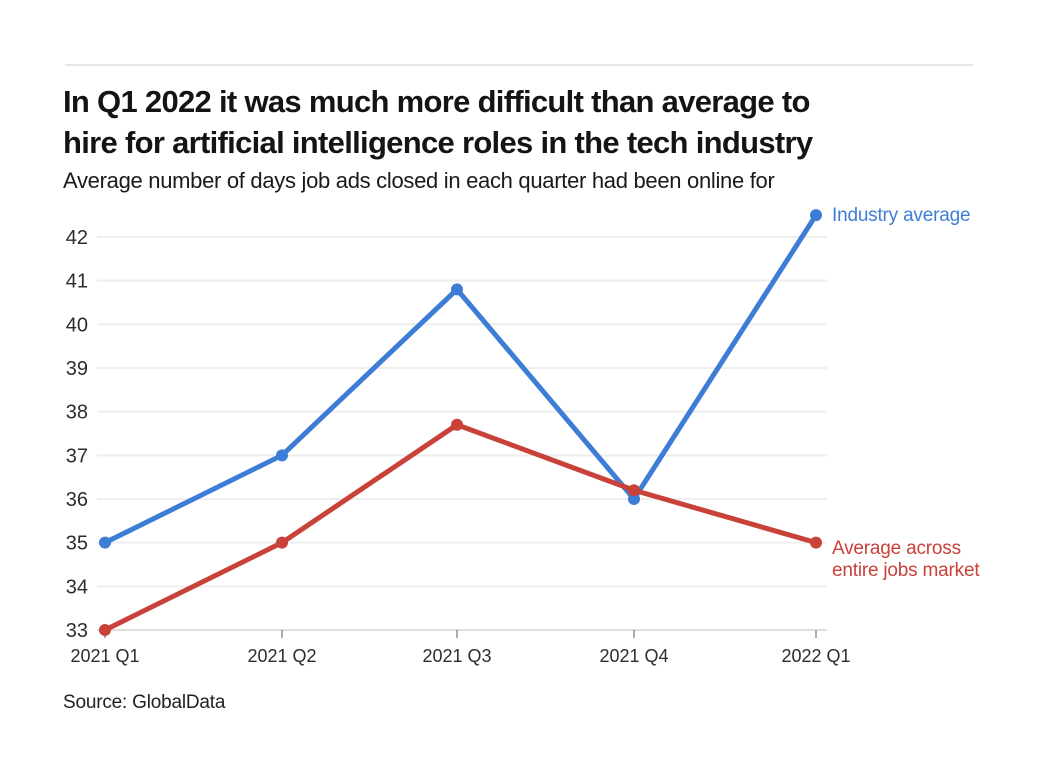 The width and height of the screenshot is (1038, 778). What do you see at coordinates (77, 631) in the screenshot?
I see `y-tick-label: 33` at bounding box center [77, 631].